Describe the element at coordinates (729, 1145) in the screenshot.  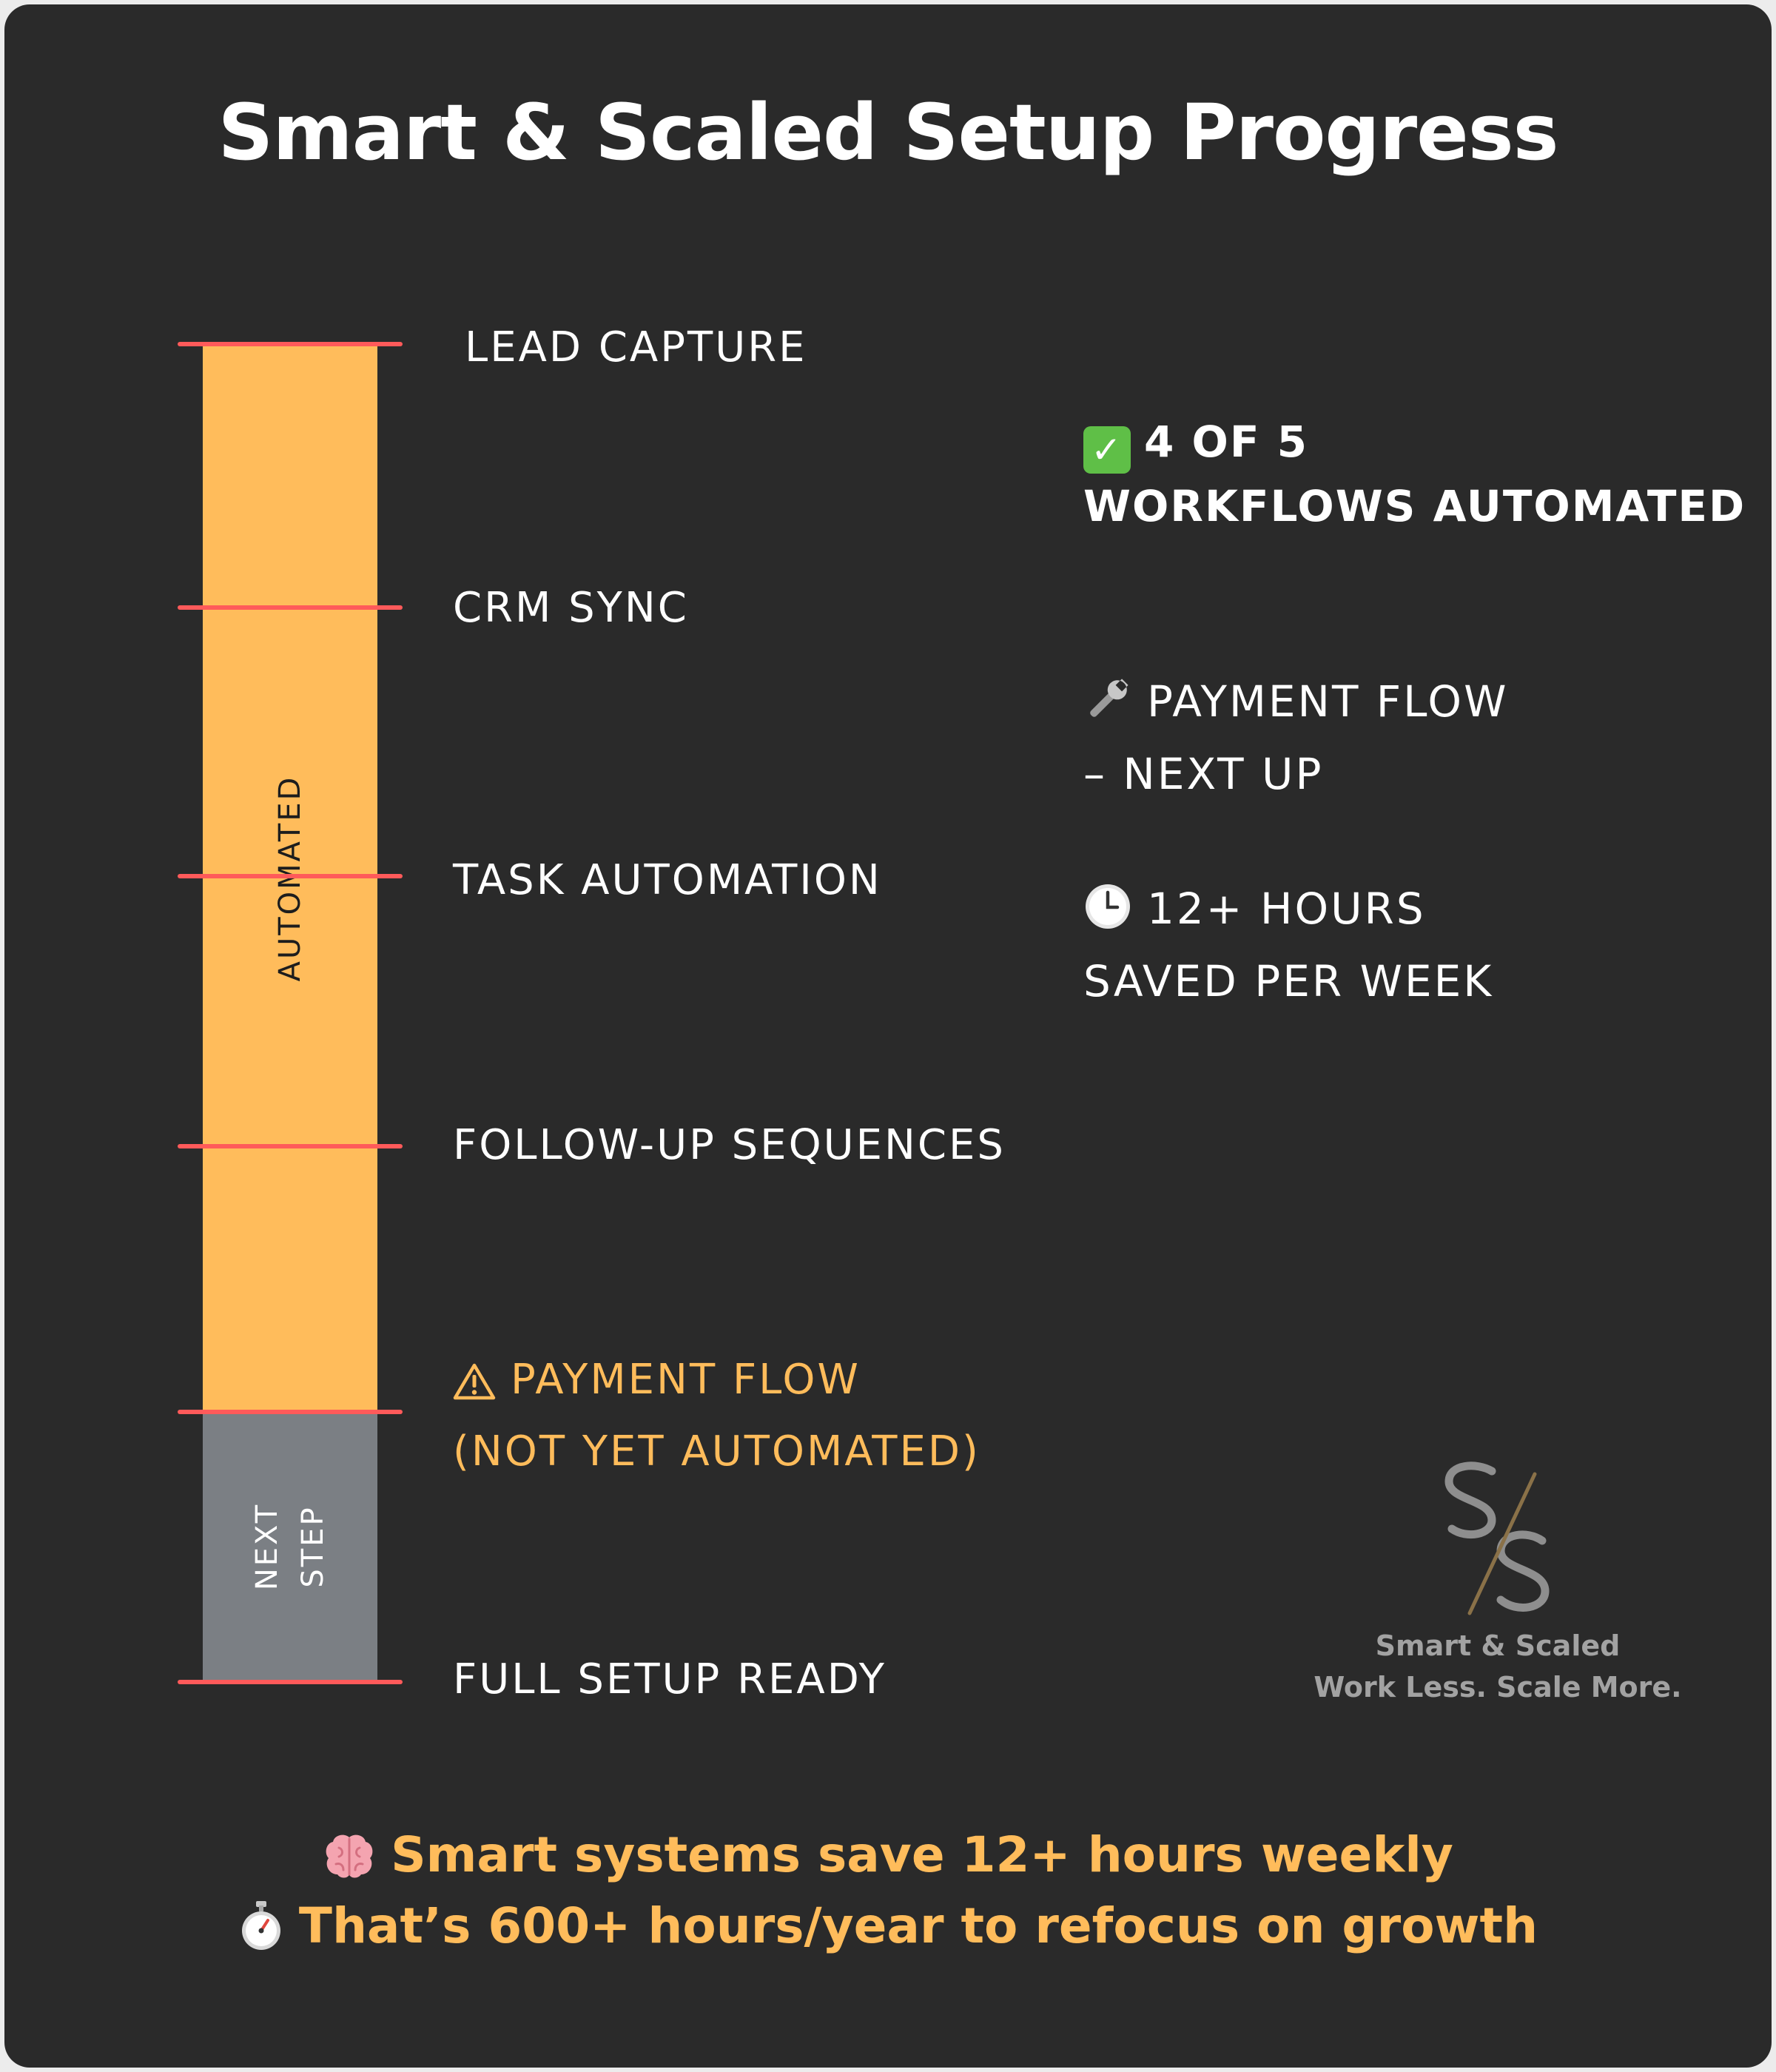
I see `milestone-follow-up-sequences: FOLLOW-UP SEQUENCES` at that location.